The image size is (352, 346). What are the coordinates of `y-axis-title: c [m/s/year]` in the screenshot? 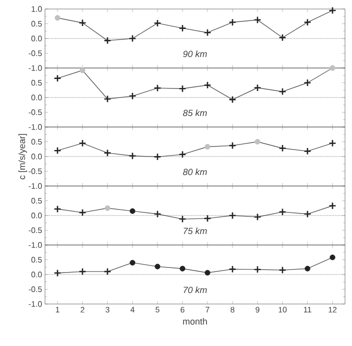 It's located at (22, 157).